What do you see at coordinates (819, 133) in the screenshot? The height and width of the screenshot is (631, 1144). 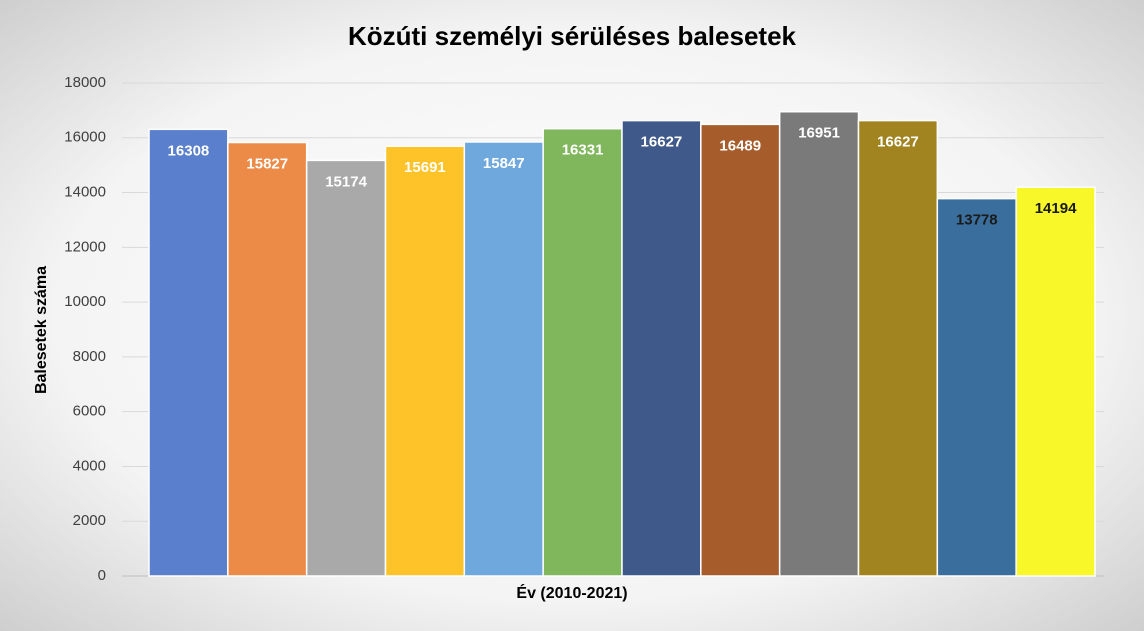 I see `data-label: 16951` at bounding box center [819, 133].